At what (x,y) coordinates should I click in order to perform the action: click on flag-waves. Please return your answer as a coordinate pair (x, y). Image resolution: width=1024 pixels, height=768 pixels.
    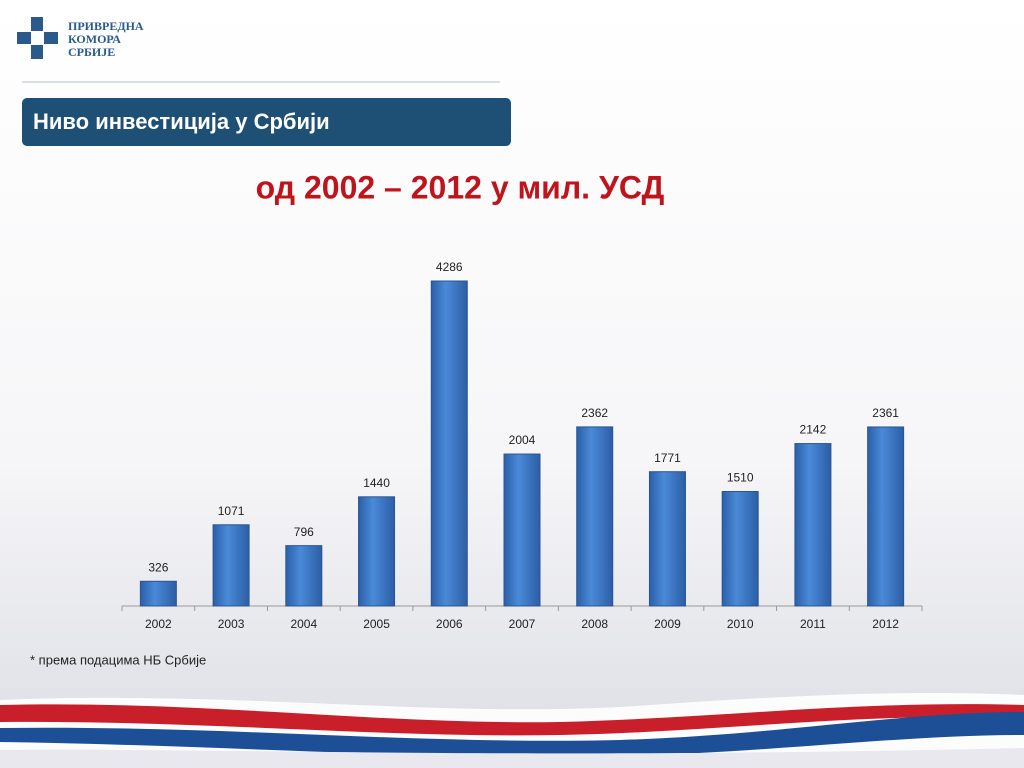
    Looking at the image, I should click on (512, 730).